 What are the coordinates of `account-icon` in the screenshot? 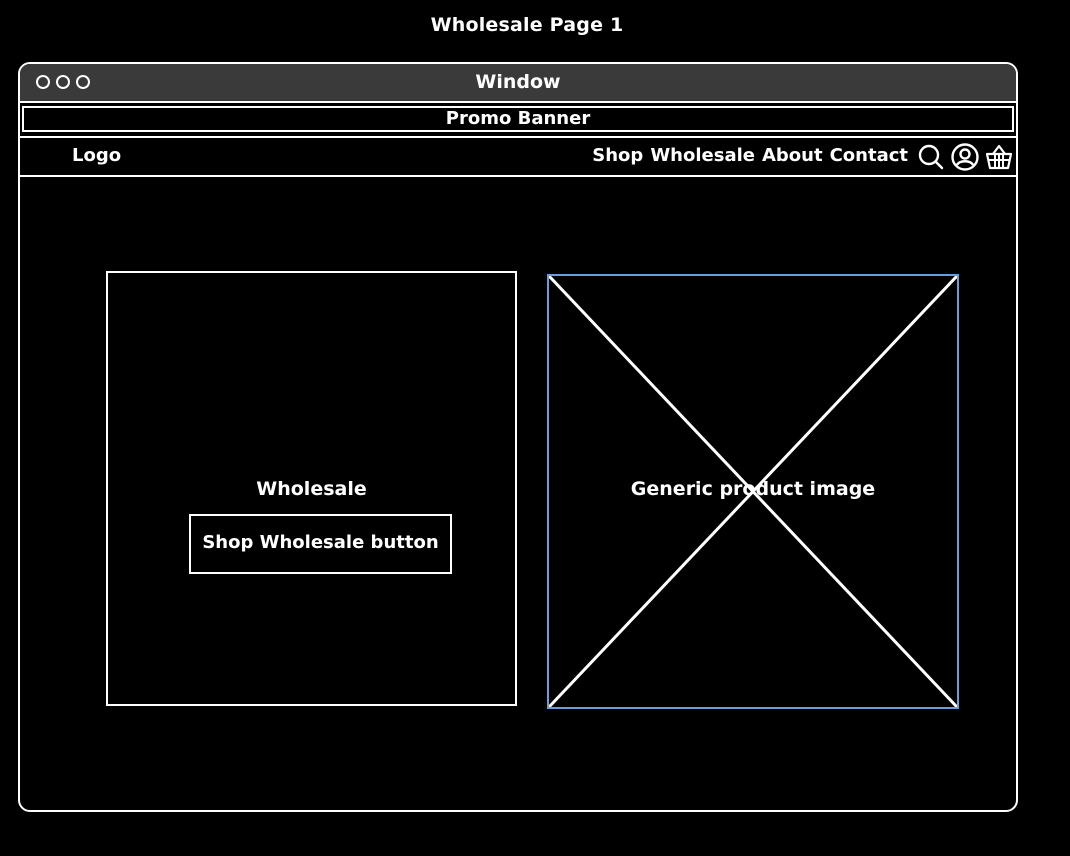 It's located at (965, 157).